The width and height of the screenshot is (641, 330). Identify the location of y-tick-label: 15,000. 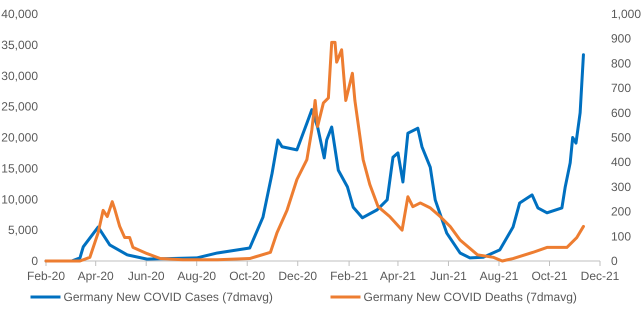
(19, 168).